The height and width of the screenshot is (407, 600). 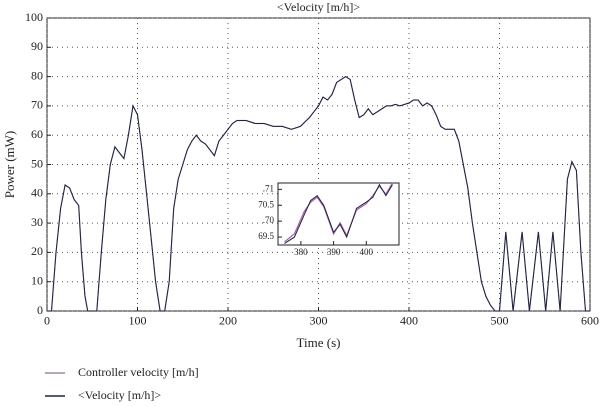 I want to click on plot-area, so click(x=338, y=214).